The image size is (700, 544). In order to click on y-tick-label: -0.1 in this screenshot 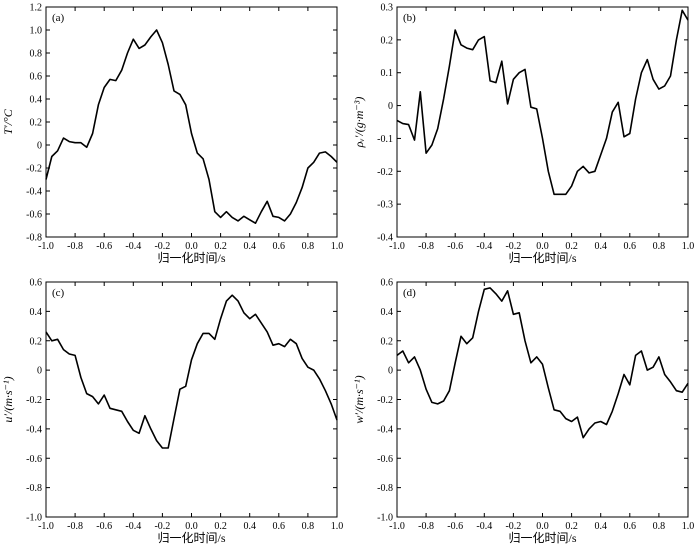, I will do `click(385, 139)`.